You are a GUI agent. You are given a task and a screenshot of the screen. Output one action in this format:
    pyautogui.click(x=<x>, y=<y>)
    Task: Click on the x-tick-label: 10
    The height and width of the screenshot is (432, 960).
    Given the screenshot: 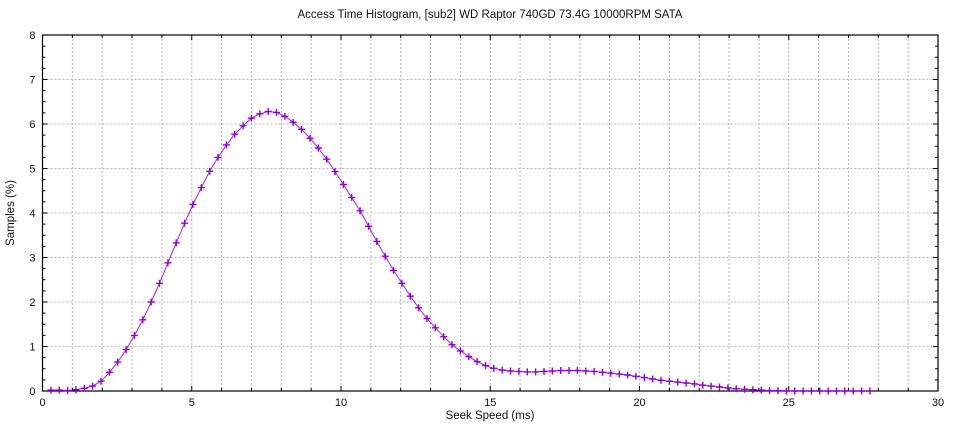 What is the action you would take?
    pyautogui.click(x=341, y=403)
    